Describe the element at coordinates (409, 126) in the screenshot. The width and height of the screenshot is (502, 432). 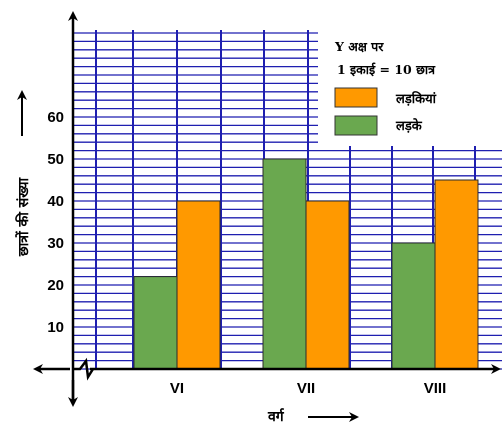
I see `legend-label-boys: लड़के` at that location.